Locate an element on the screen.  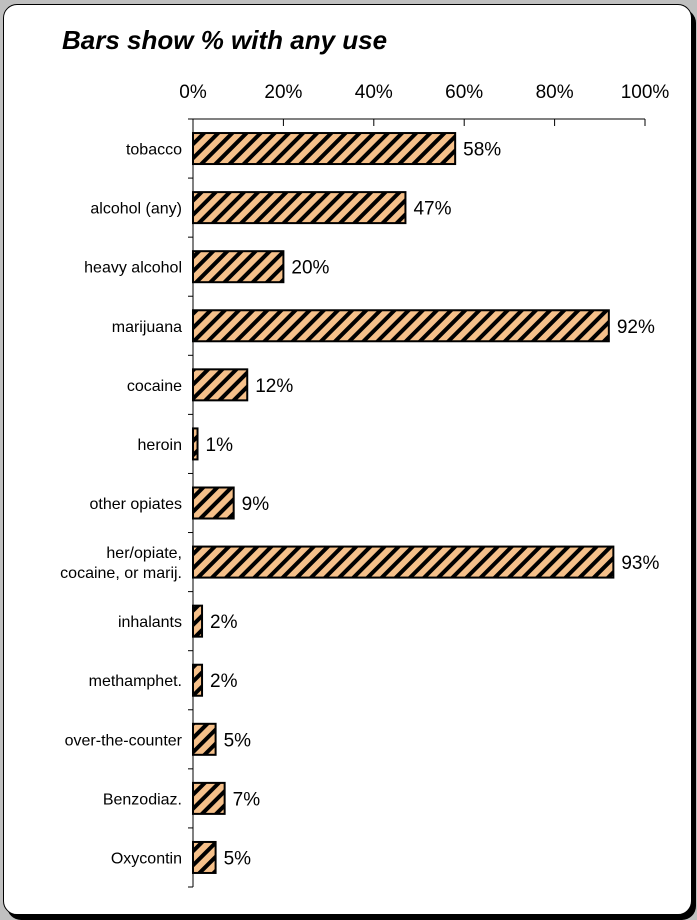
category-label: heroin is located at coordinates (160, 445).